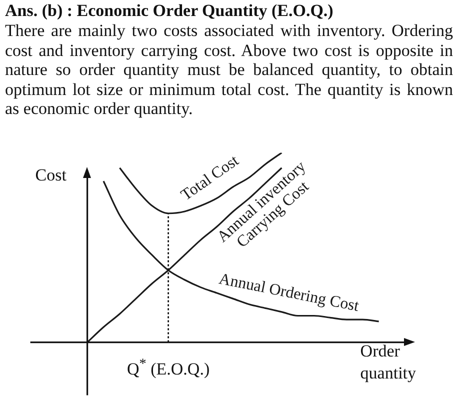 Image resolution: width=467 pixels, height=419 pixels. Describe the element at coordinates (51, 175) in the screenshot. I see `y-axis-title: Cost` at that location.